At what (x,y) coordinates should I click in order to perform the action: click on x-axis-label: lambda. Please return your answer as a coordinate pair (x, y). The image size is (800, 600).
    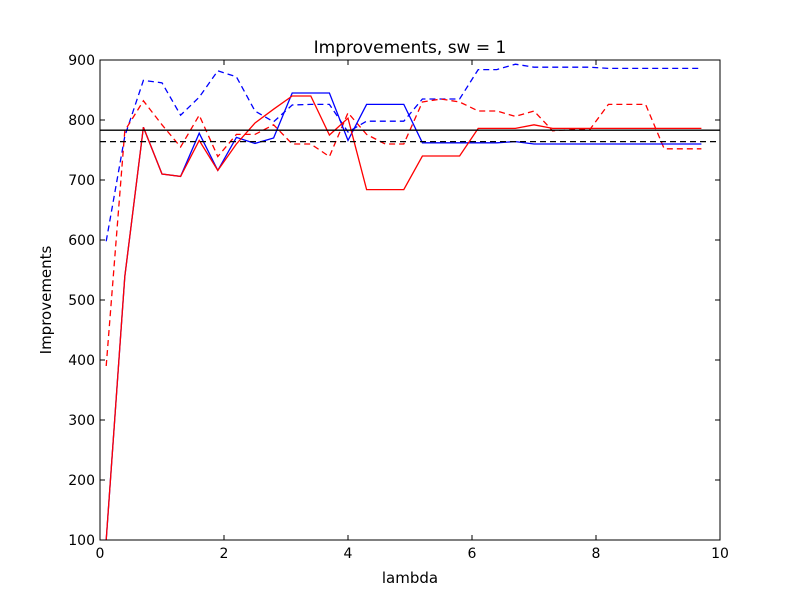
    Looking at the image, I should click on (410, 578).